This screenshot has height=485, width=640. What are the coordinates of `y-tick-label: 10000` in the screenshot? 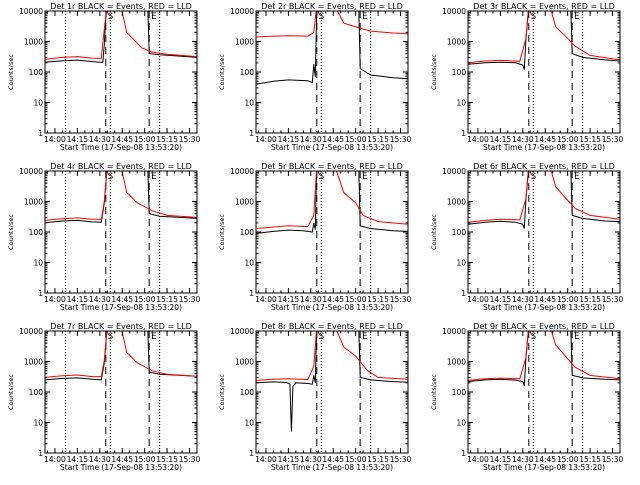 It's located at (242, 331).